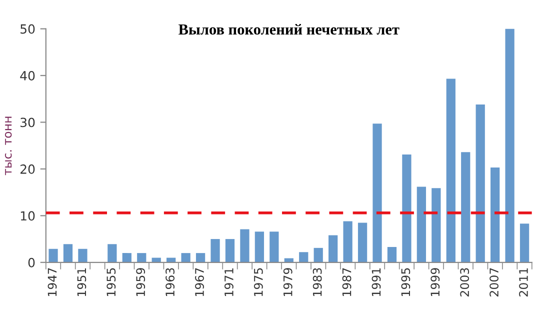 The image size is (540, 320). I want to click on chart-title: Вылов поколений нечетных лет, so click(289, 29).